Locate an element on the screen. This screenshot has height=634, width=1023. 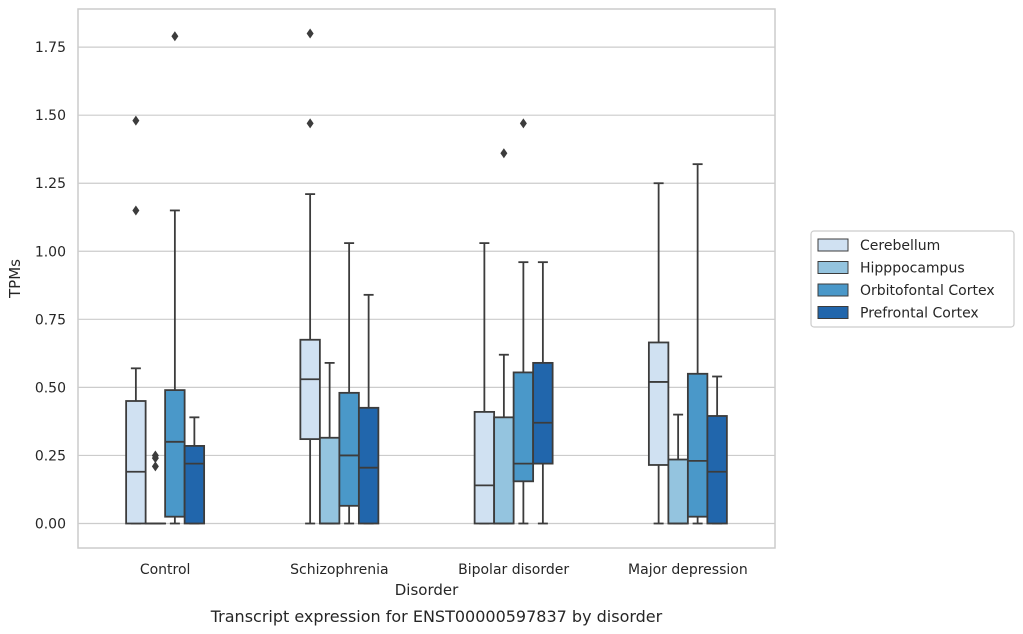
x-tick-label: Bipolar disorder is located at coordinates (513, 570).